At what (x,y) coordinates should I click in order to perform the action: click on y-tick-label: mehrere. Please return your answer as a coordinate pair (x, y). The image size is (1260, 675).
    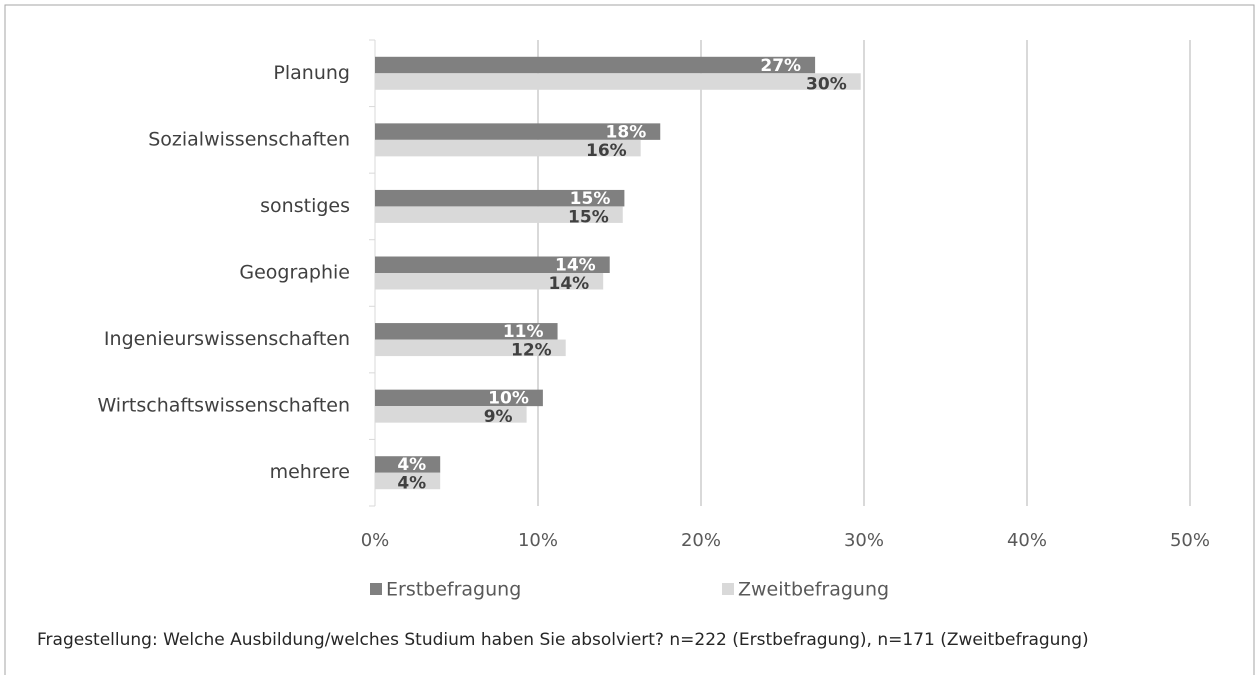
    Looking at the image, I should click on (310, 472).